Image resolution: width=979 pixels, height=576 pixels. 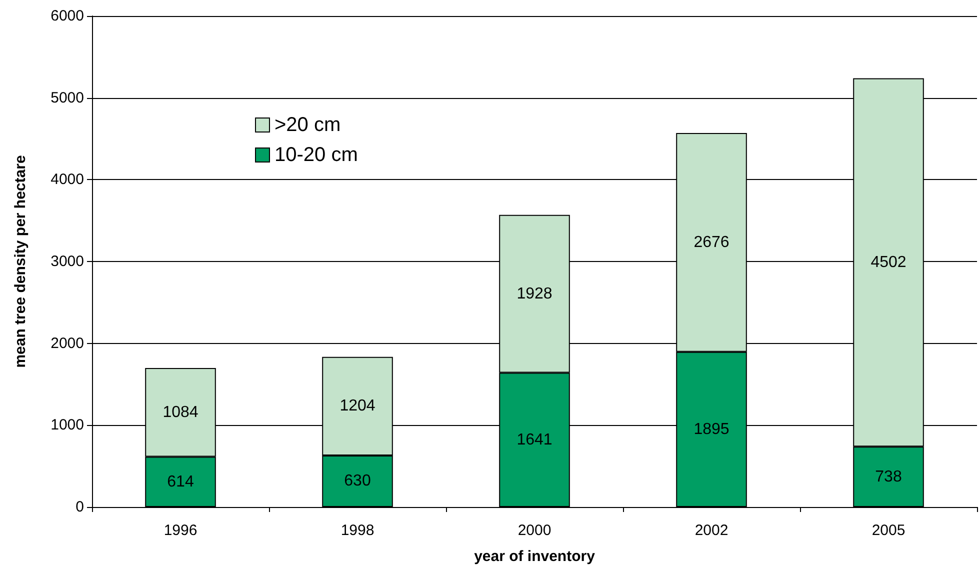 I want to click on x-tick-label: 2005, so click(x=889, y=530).